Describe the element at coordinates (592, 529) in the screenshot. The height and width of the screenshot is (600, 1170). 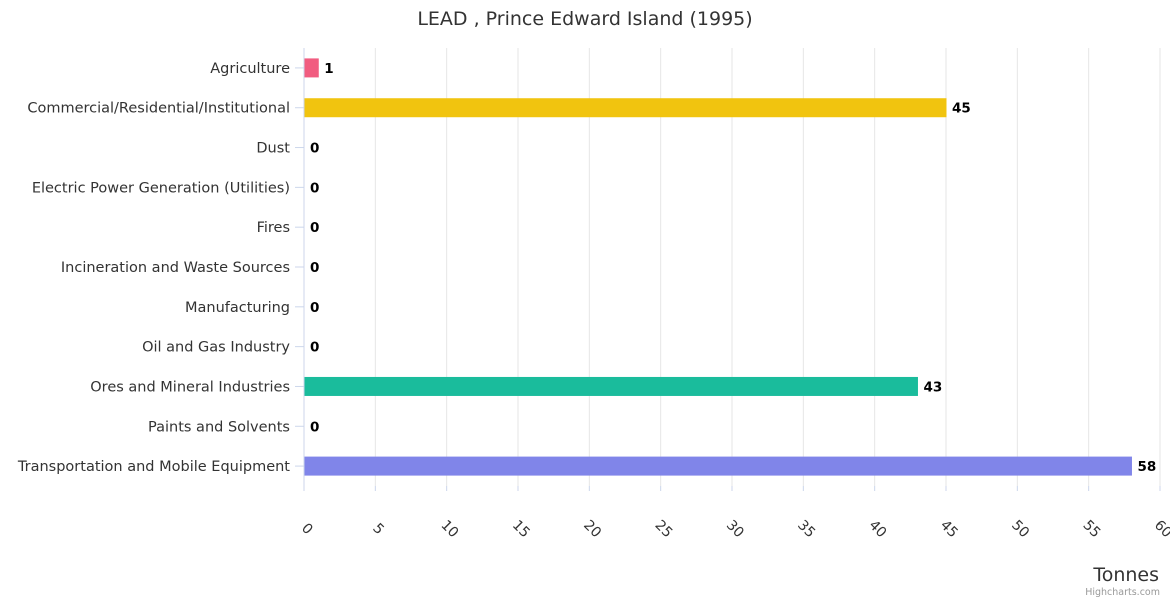
I see `x-tick-label: 20` at that location.